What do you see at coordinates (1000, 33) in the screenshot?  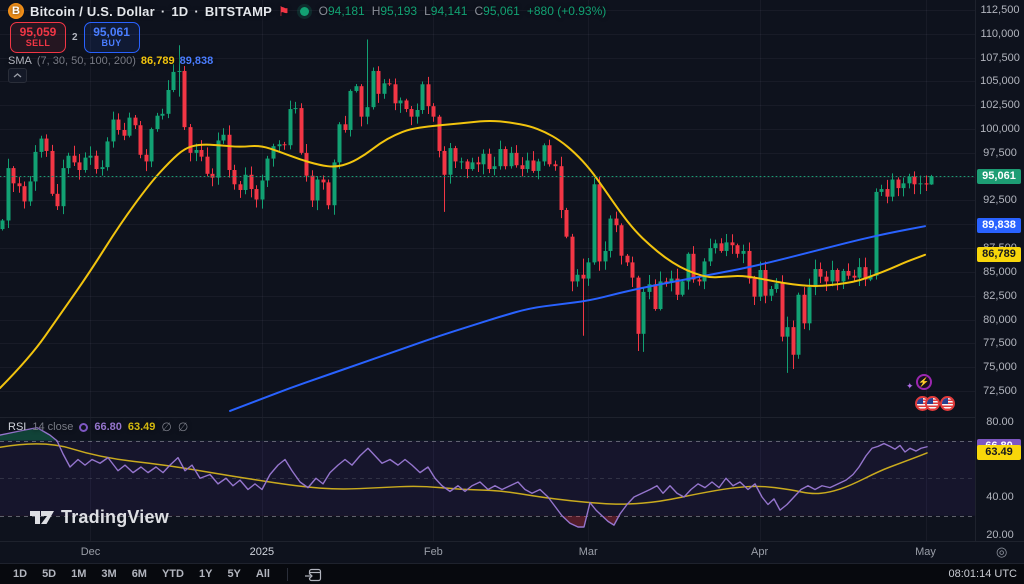 I see `price-axis-label: 110,000` at bounding box center [1000, 33].